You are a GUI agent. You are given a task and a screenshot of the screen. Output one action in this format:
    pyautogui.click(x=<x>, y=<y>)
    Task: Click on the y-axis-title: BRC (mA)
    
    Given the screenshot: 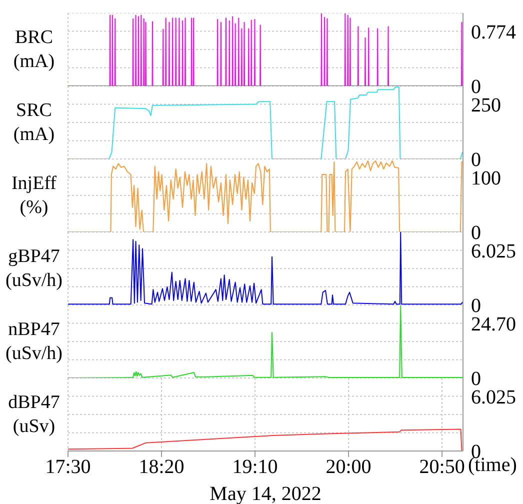 What is the action you would take?
    pyautogui.click(x=34, y=50)
    